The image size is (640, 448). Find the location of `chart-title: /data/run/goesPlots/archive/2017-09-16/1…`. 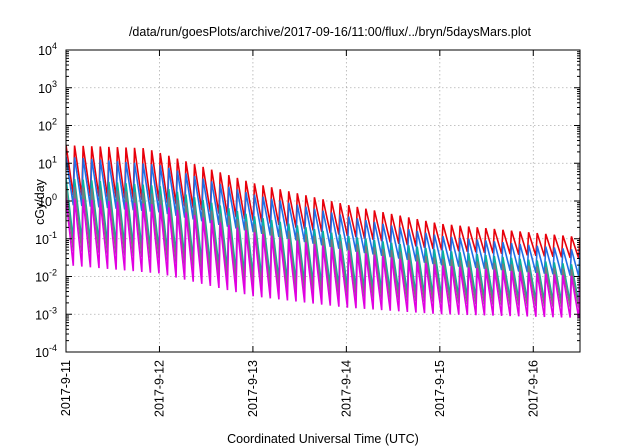

chart-title: /data/run/goesPlots/archive/2017-09-16/1… is located at coordinates (330, 32).